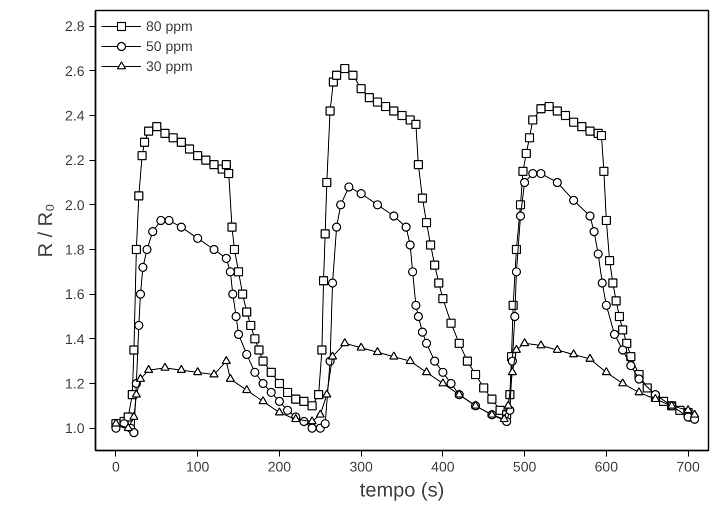 The height and width of the screenshot is (520, 723). What do you see at coordinates (198, 466) in the screenshot?
I see `x-tick-label: 100` at bounding box center [198, 466].